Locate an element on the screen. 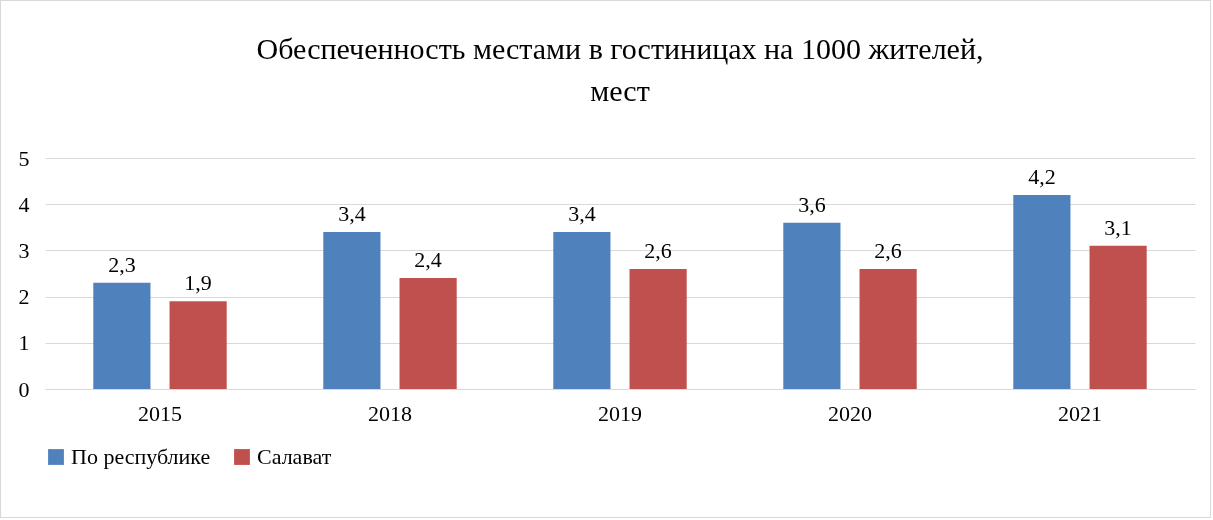 This screenshot has height=520, width=1213. y-tick-label: 3 is located at coordinates (24, 250).